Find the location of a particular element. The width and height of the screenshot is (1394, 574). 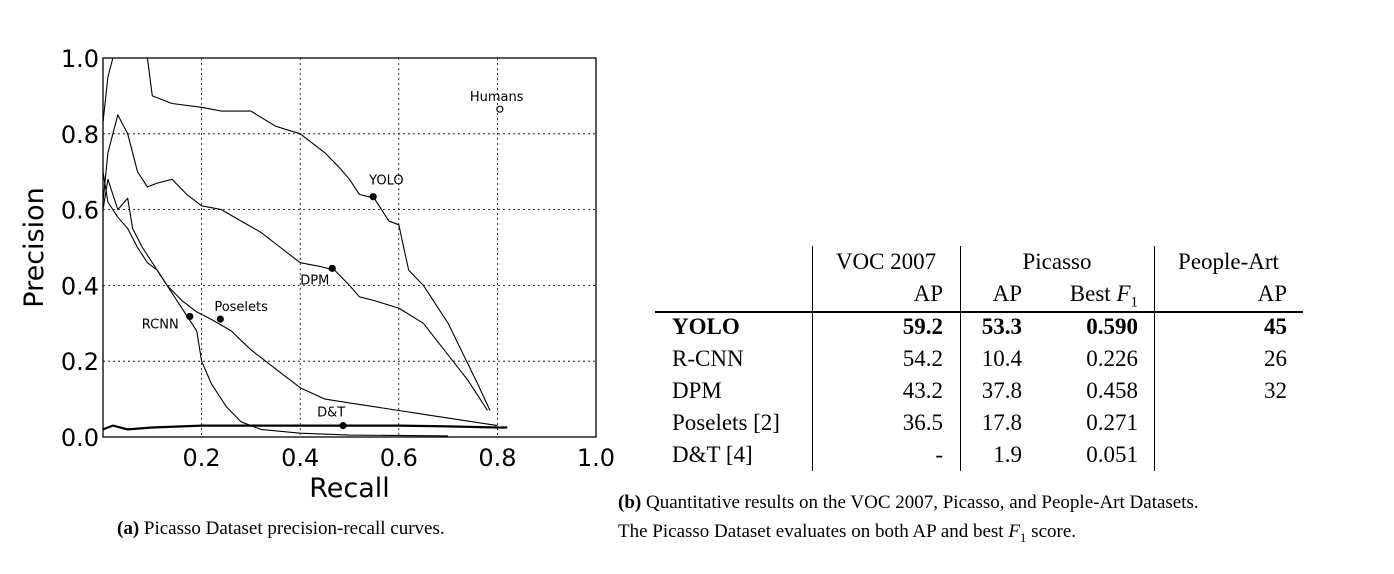

header-people-art: People-Art is located at coordinates (1228, 261).